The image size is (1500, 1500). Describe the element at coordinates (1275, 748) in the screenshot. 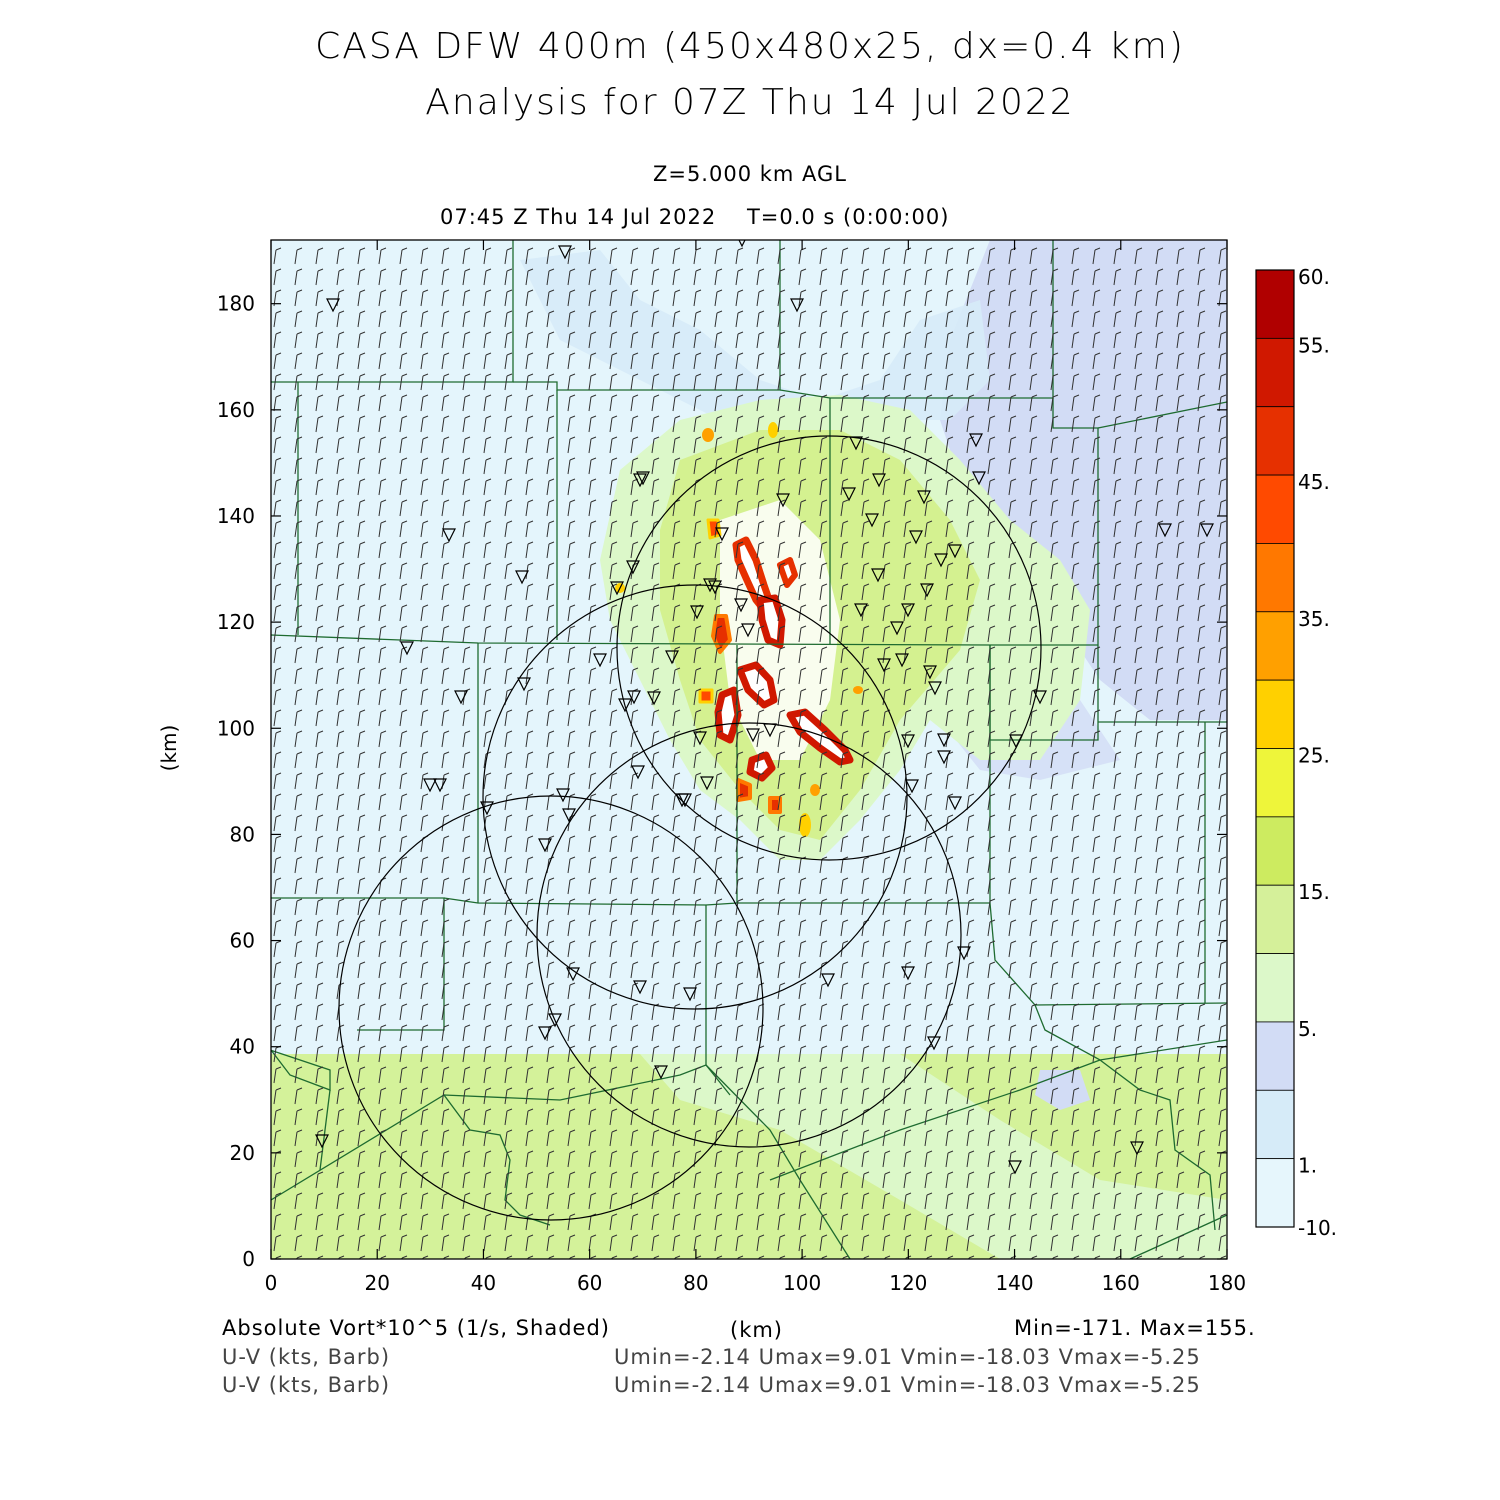

I see `colorbar-frame` at that location.